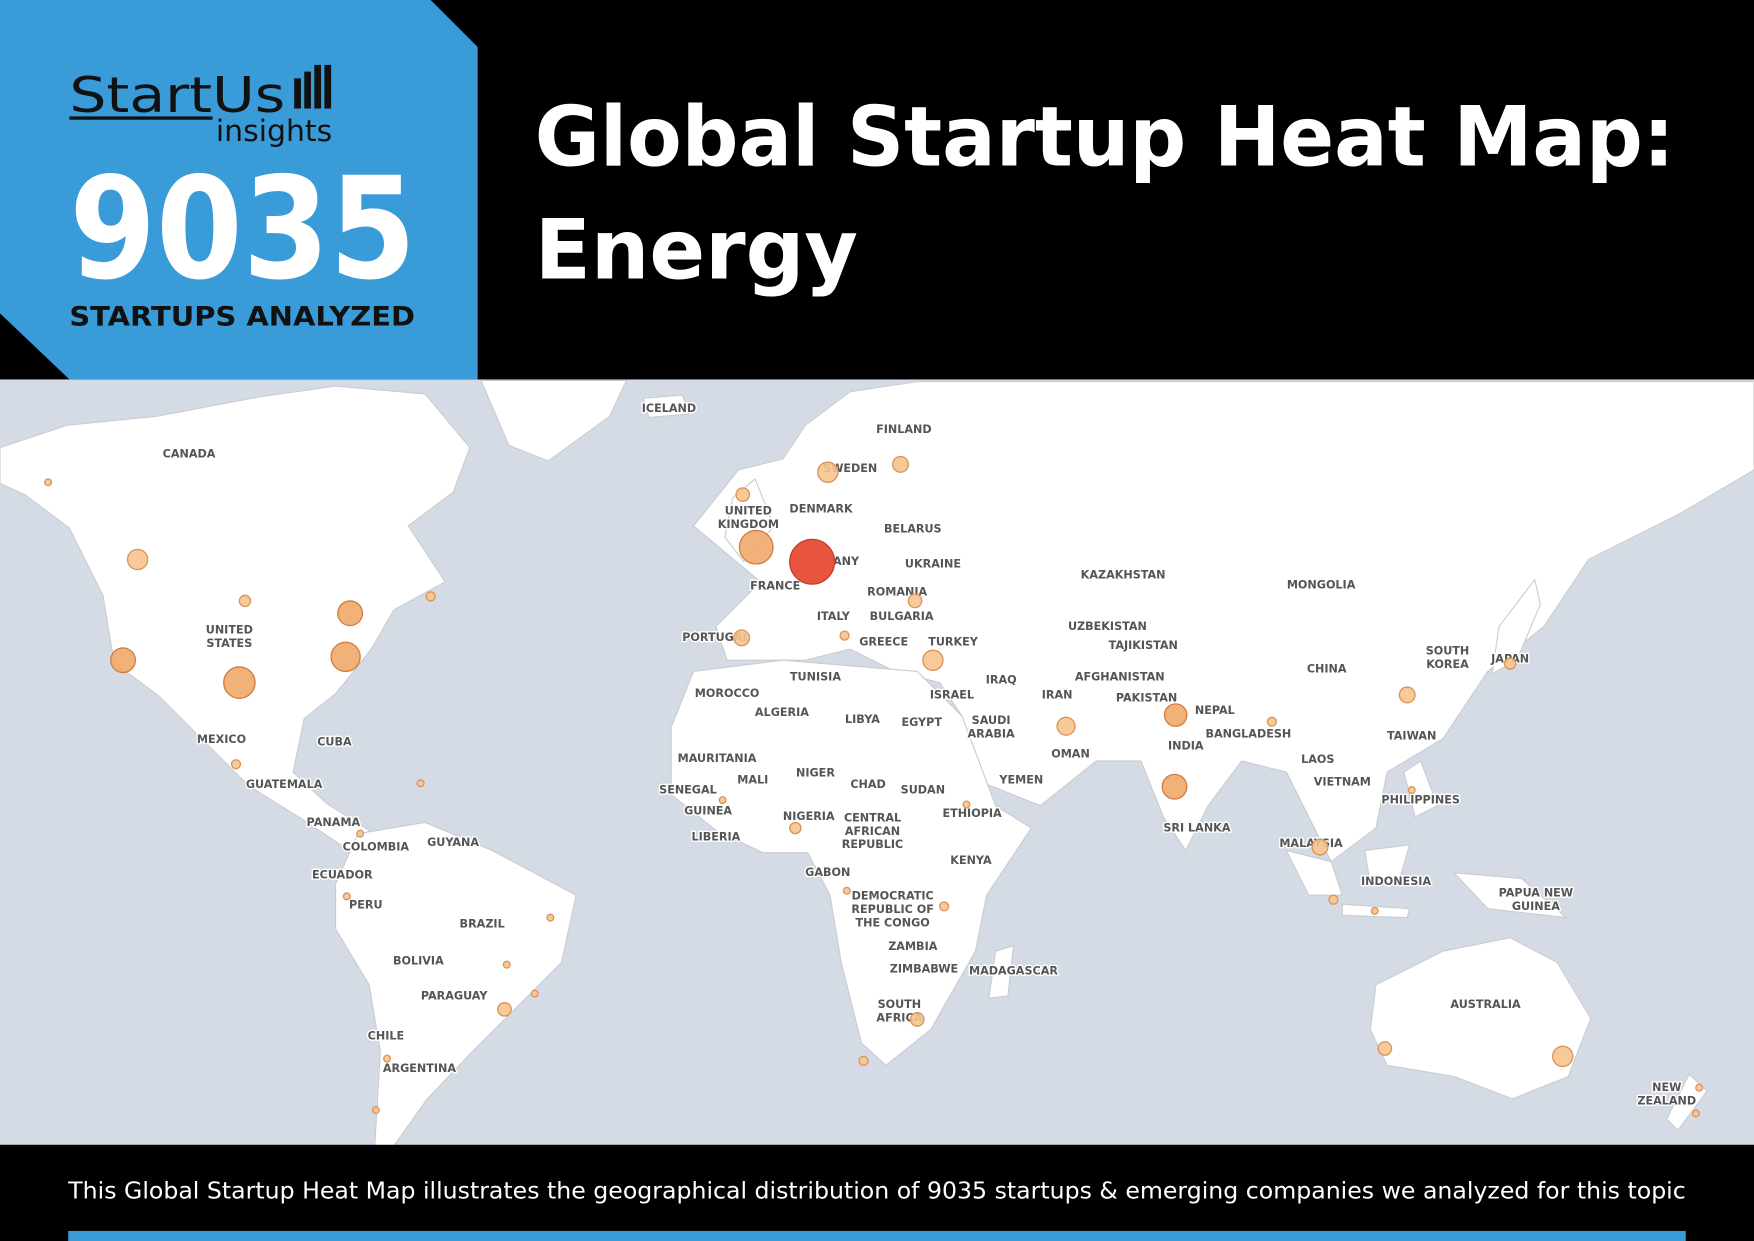  I want to click on country-label: SRI LANKA, so click(1196, 827).